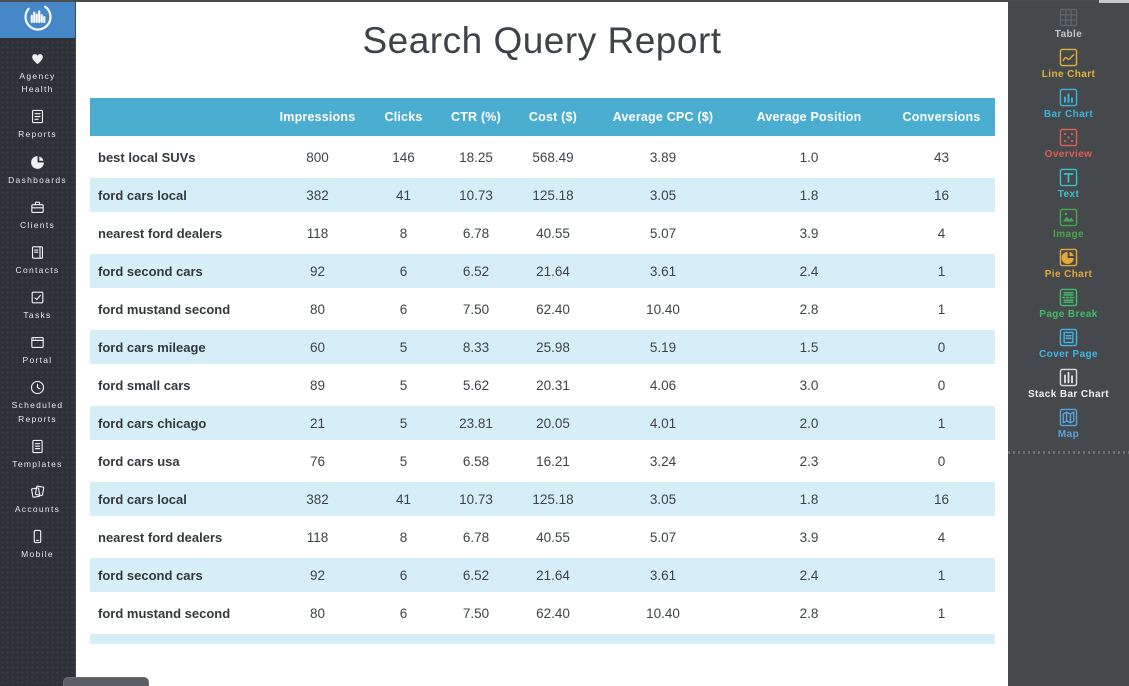 The height and width of the screenshot is (686, 1129). I want to click on widget-pie-chart: Pie Chart, so click(1069, 264).